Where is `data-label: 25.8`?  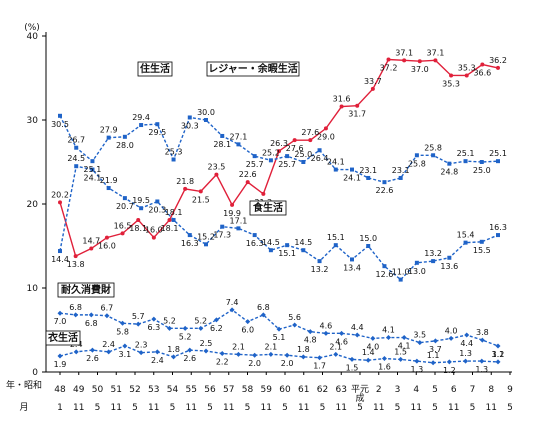 data-label: 25.8 is located at coordinates (417, 163).